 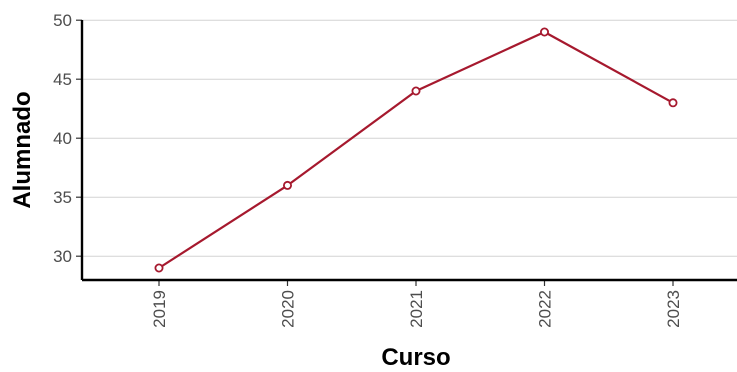 I want to click on y-axis-title: Alumnado, so click(x=22, y=149).